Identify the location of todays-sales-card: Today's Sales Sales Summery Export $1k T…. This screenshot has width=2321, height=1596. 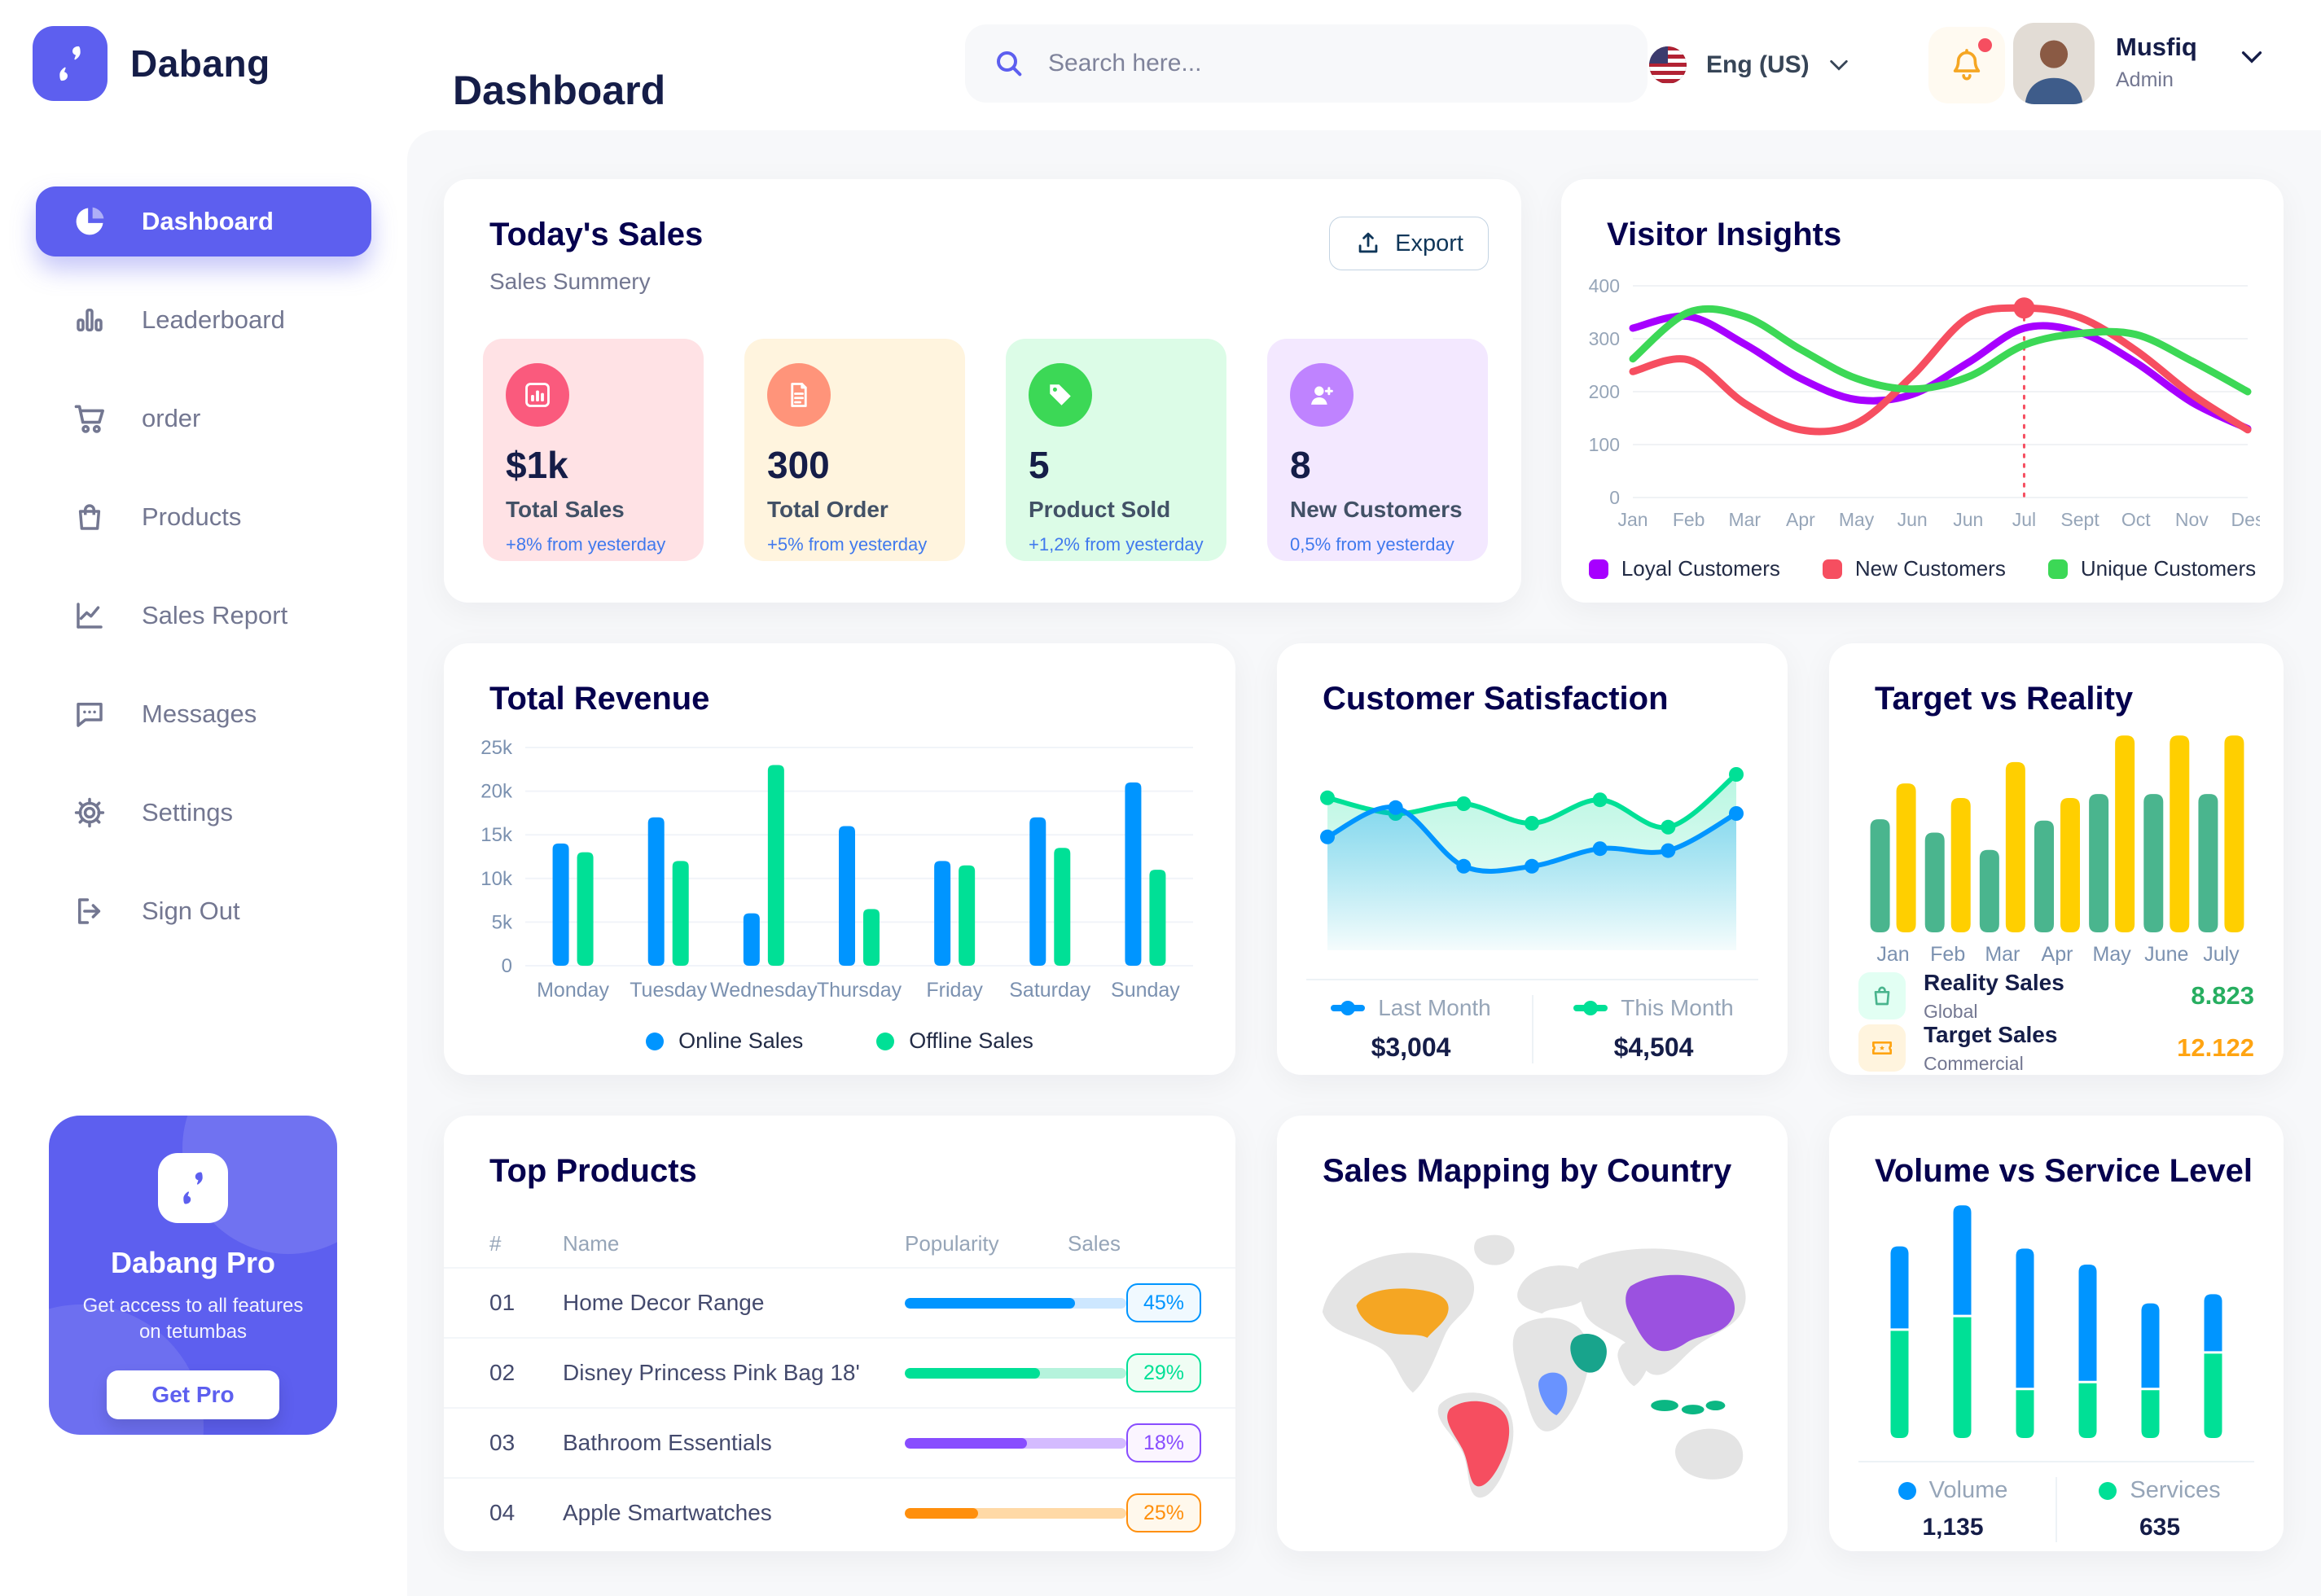
(982, 391).